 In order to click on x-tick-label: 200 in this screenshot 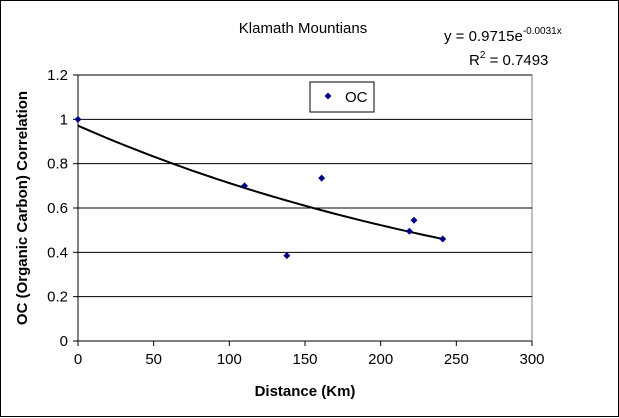, I will do `click(380, 359)`.